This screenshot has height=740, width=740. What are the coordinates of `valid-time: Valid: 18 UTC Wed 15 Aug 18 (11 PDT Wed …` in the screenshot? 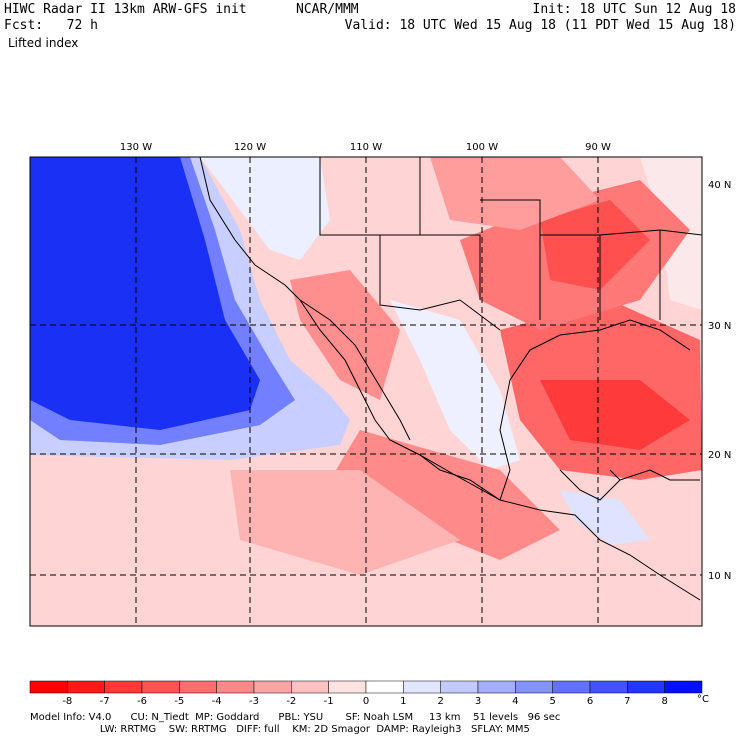 It's located at (540, 25).